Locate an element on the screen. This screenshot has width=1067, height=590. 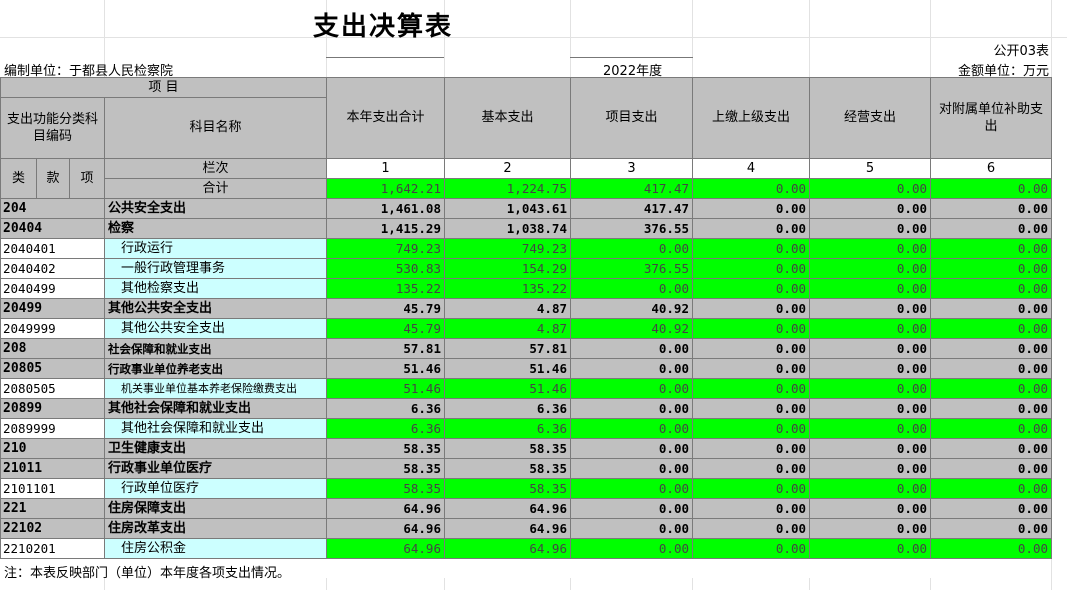
total-value-3: 417.47 is located at coordinates (631, 188).